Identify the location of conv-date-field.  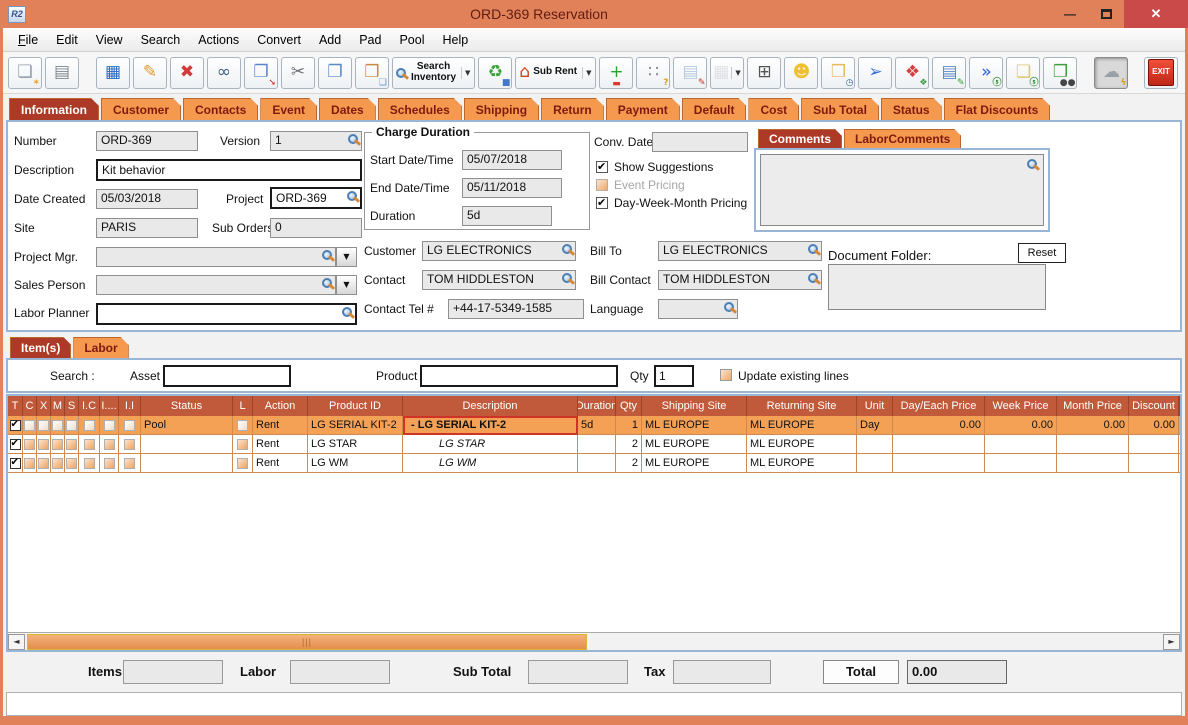
(700, 142).